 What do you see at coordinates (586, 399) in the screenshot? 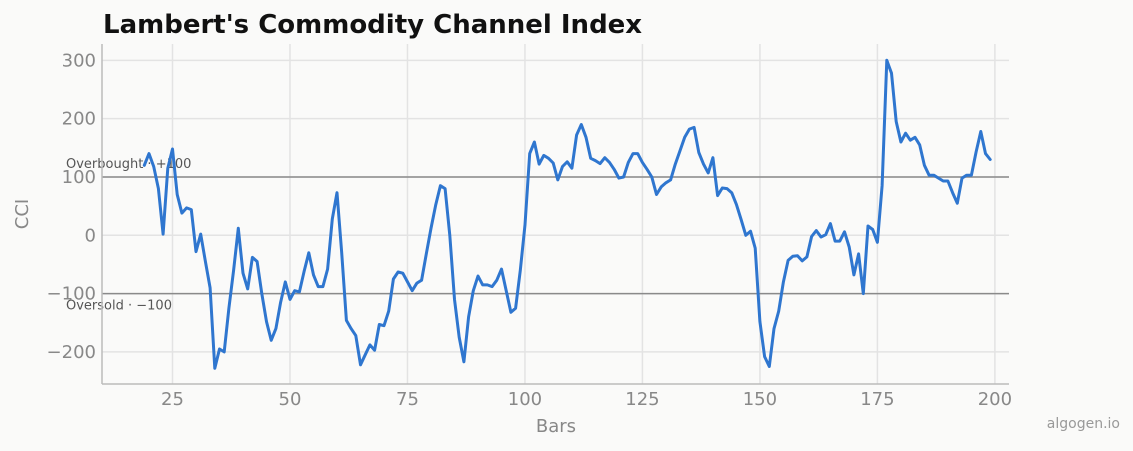
I see `x-tick-labels: 25 50 75 100 125 150 175 200` at bounding box center [586, 399].